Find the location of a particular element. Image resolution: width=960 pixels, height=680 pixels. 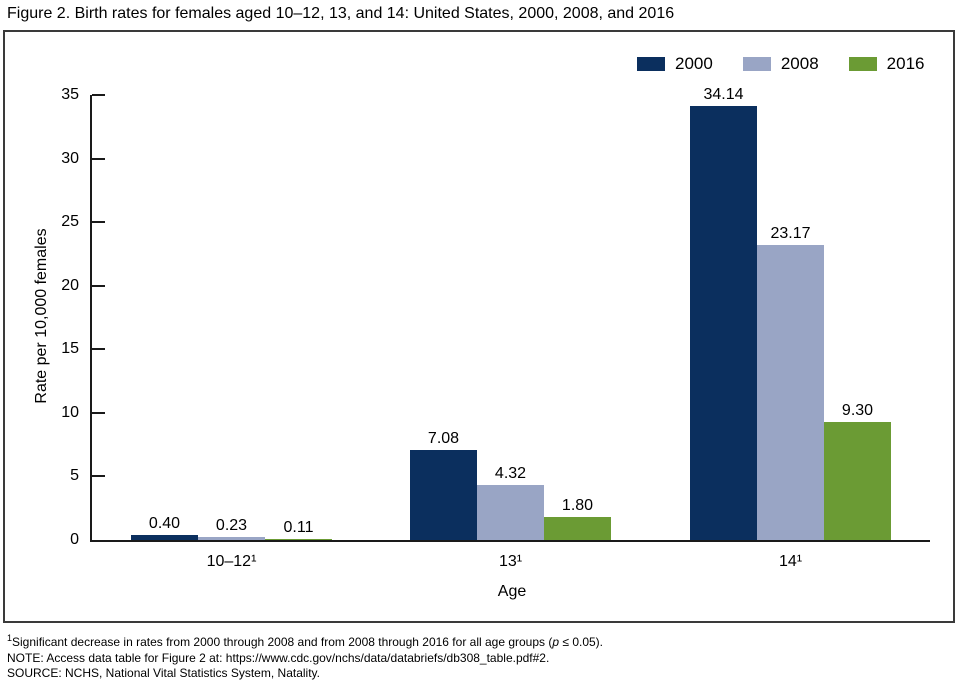

legend-item-2008: 2008 is located at coordinates (780, 64).